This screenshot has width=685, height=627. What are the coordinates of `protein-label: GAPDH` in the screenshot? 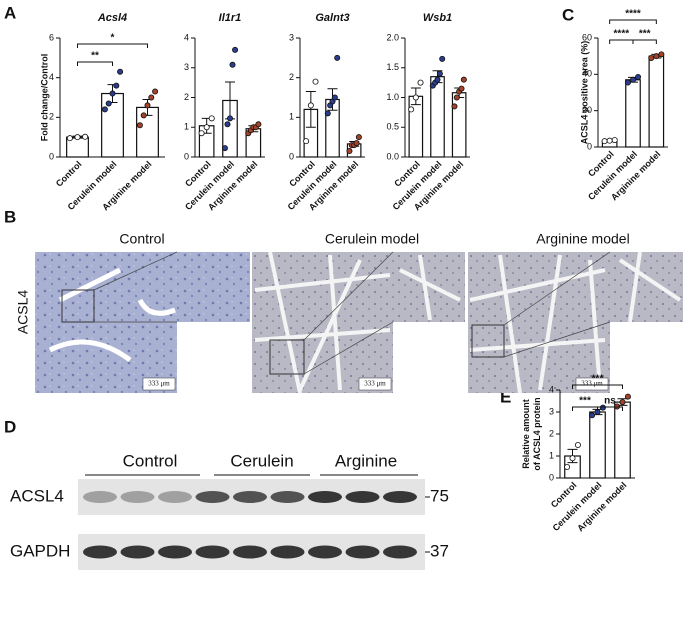 It's located at (40, 550).